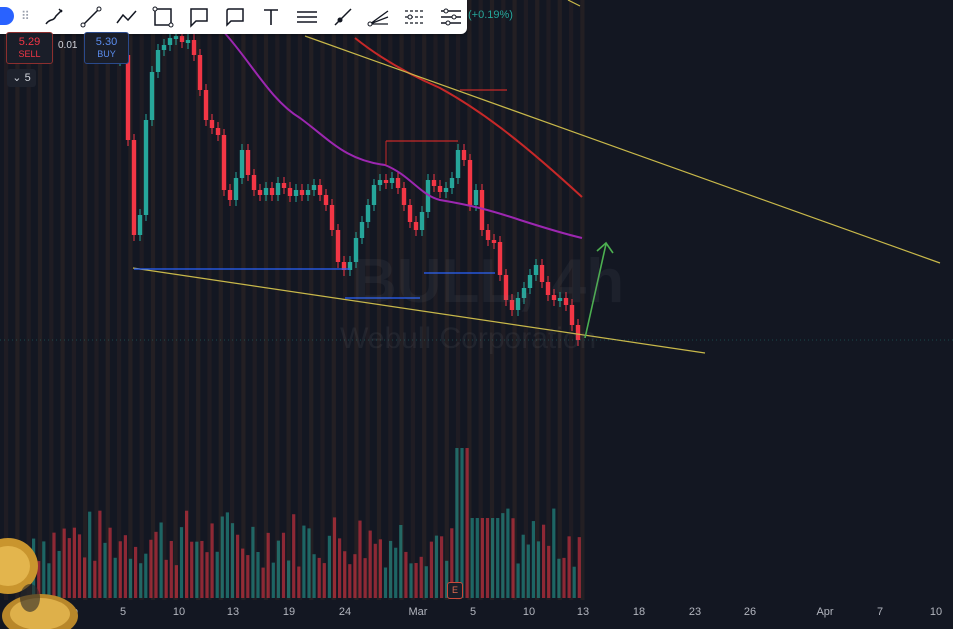 The height and width of the screenshot is (629, 953). Describe the element at coordinates (476, 616) in the screenshot. I see `time-axis: b510131924Mar51013182326Apr710` at that location.